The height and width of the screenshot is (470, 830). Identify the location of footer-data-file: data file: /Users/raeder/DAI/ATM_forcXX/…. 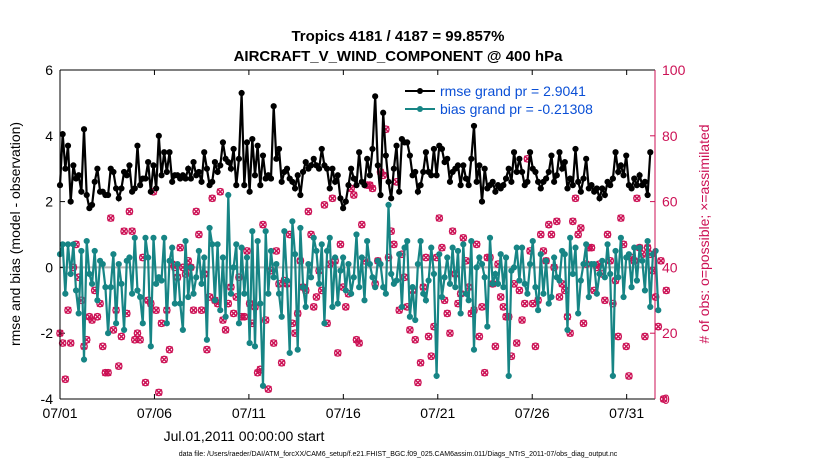
(398, 454).